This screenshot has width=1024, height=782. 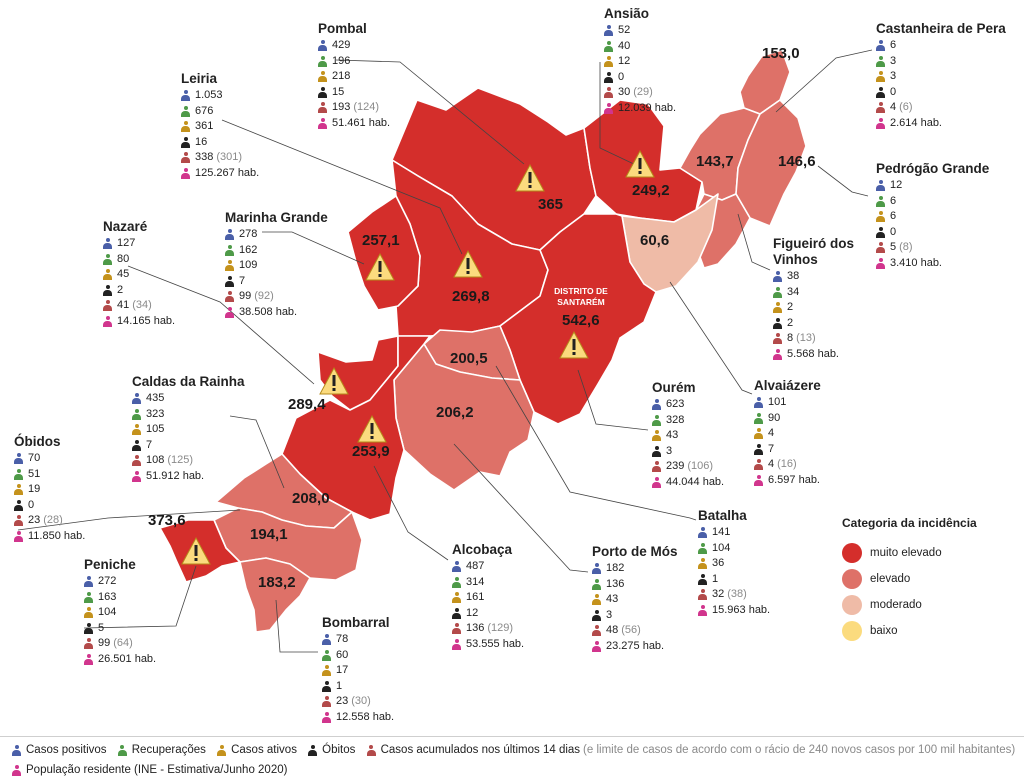 I want to click on incidence-leiria: 269,8, so click(x=471, y=296).